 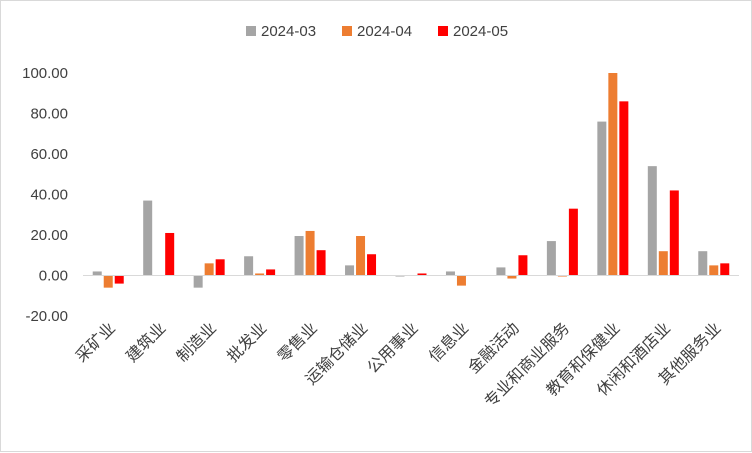 I want to click on legend-label: 2024-04, so click(x=384, y=31).